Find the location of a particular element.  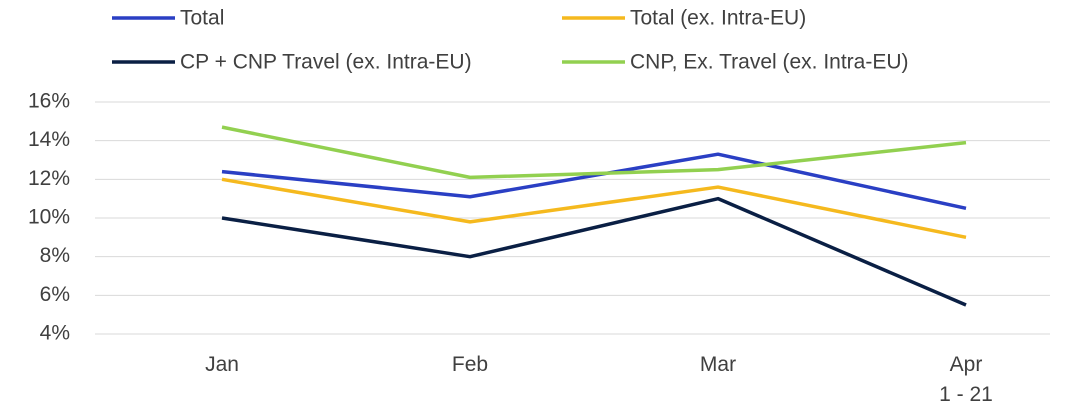

y-tick-label: 4% is located at coordinates (55, 333).